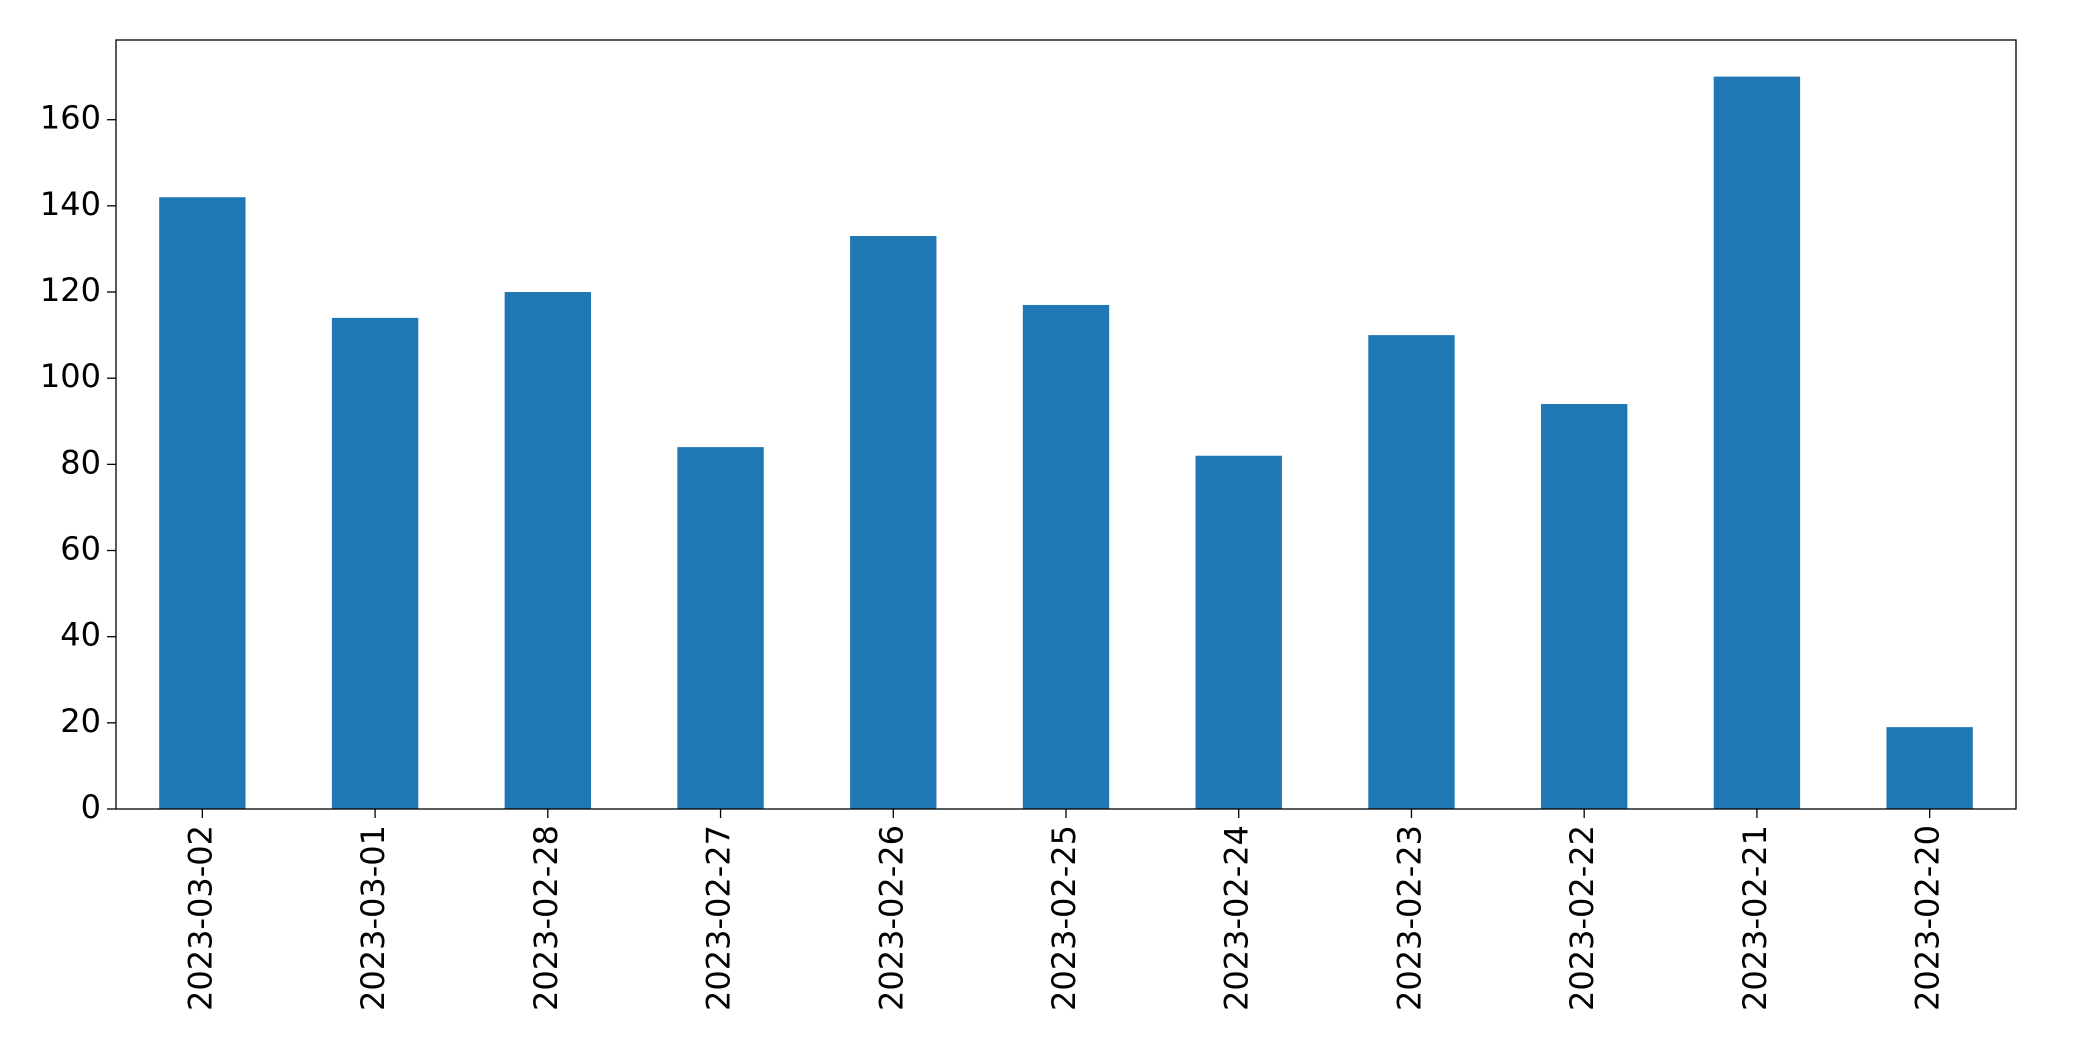 Image resolution: width=2093 pixels, height=1061 pixels. I want to click on y-tick-label: 0, so click(91, 807).